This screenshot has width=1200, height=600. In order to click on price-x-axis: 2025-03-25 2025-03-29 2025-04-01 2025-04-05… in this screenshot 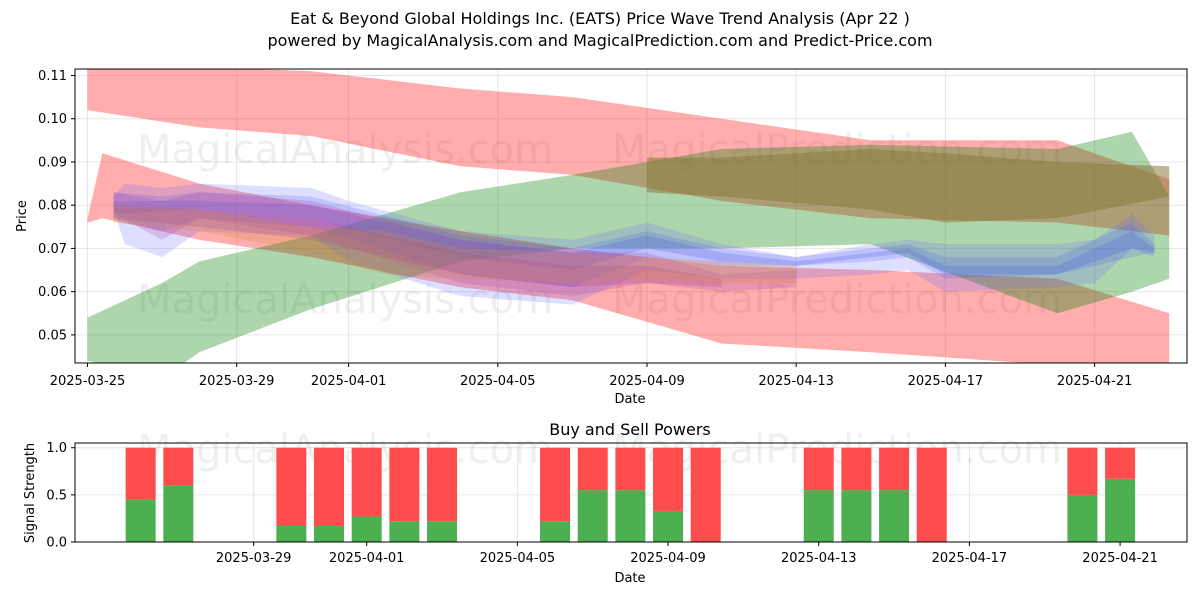, I will do `click(591, 376)`.